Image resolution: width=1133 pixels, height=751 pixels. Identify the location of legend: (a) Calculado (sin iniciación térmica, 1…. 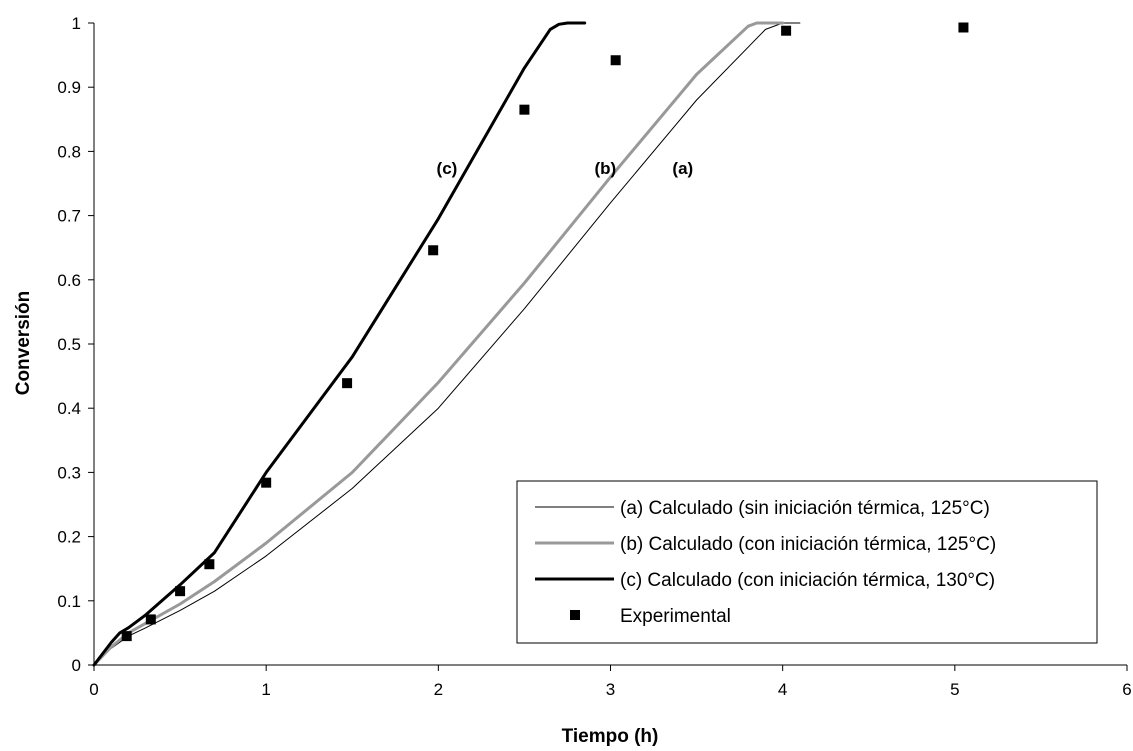
(807, 562).